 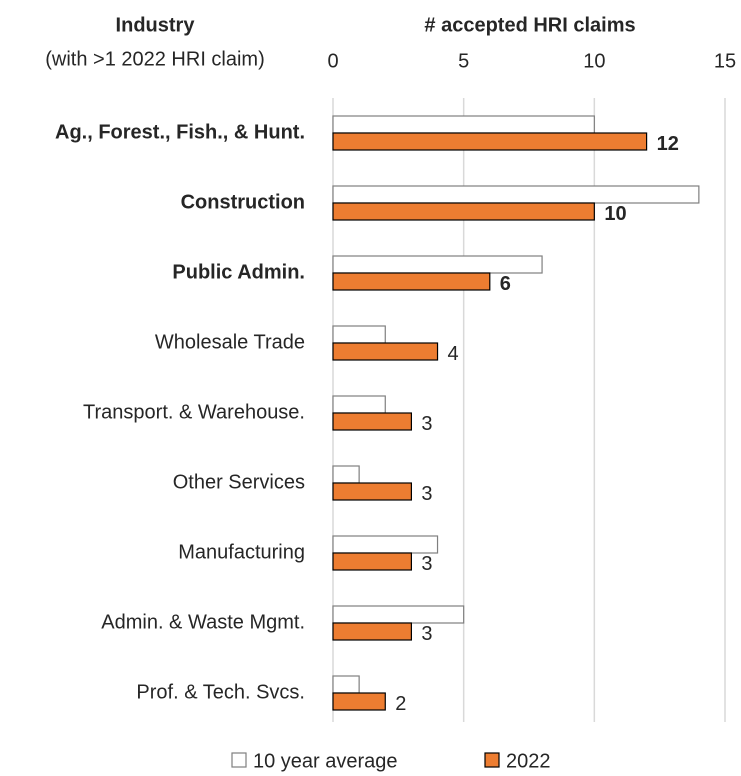 What do you see at coordinates (239, 482) in the screenshot?
I see `y-tick-label: Other Services` at bounding box center [239, 482].